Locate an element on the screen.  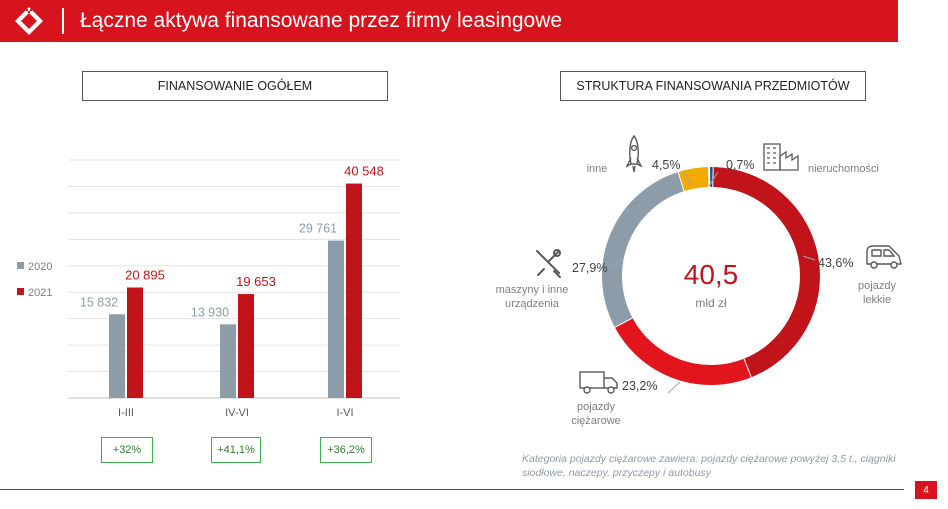
x-tick-I-III: I-III is located at coordinates (126, 413).